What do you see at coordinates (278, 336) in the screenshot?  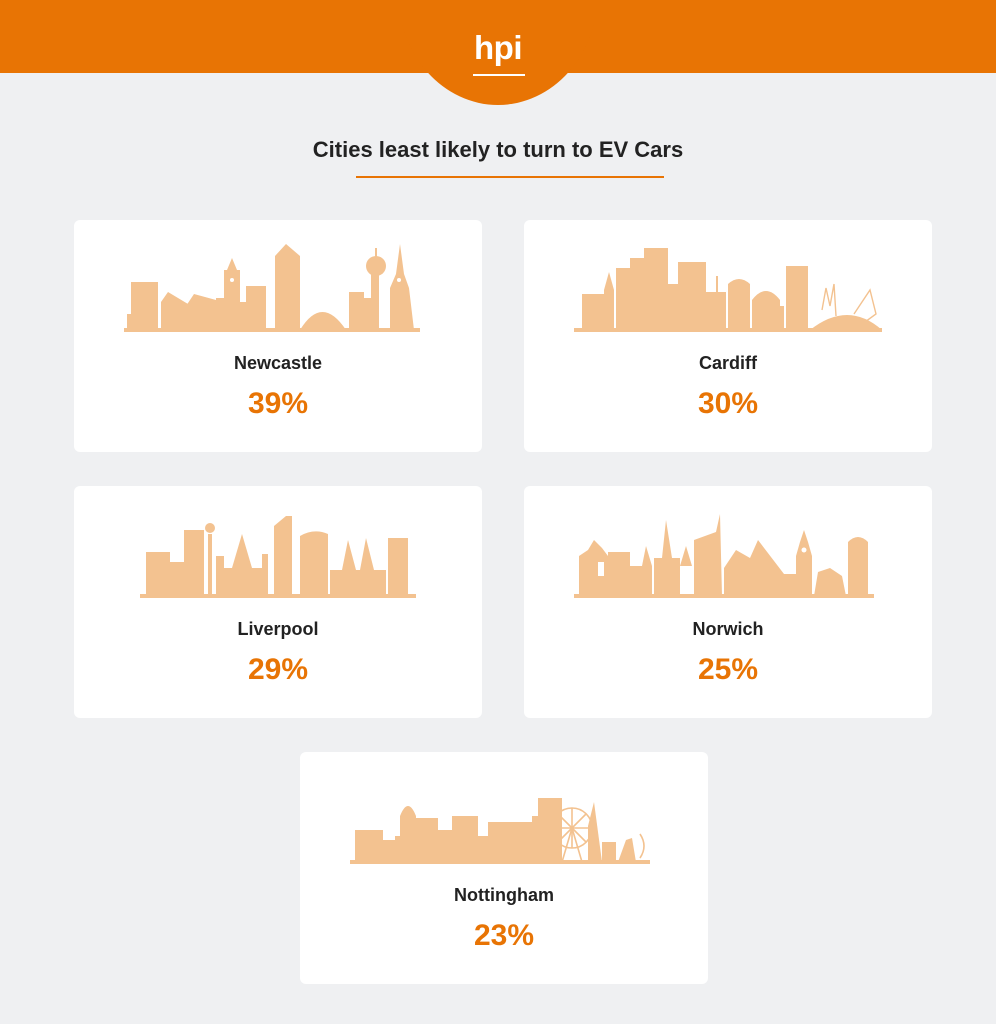 I see `city-card-newcastle: Newcastle 39%` at bounding box center [278, 336].